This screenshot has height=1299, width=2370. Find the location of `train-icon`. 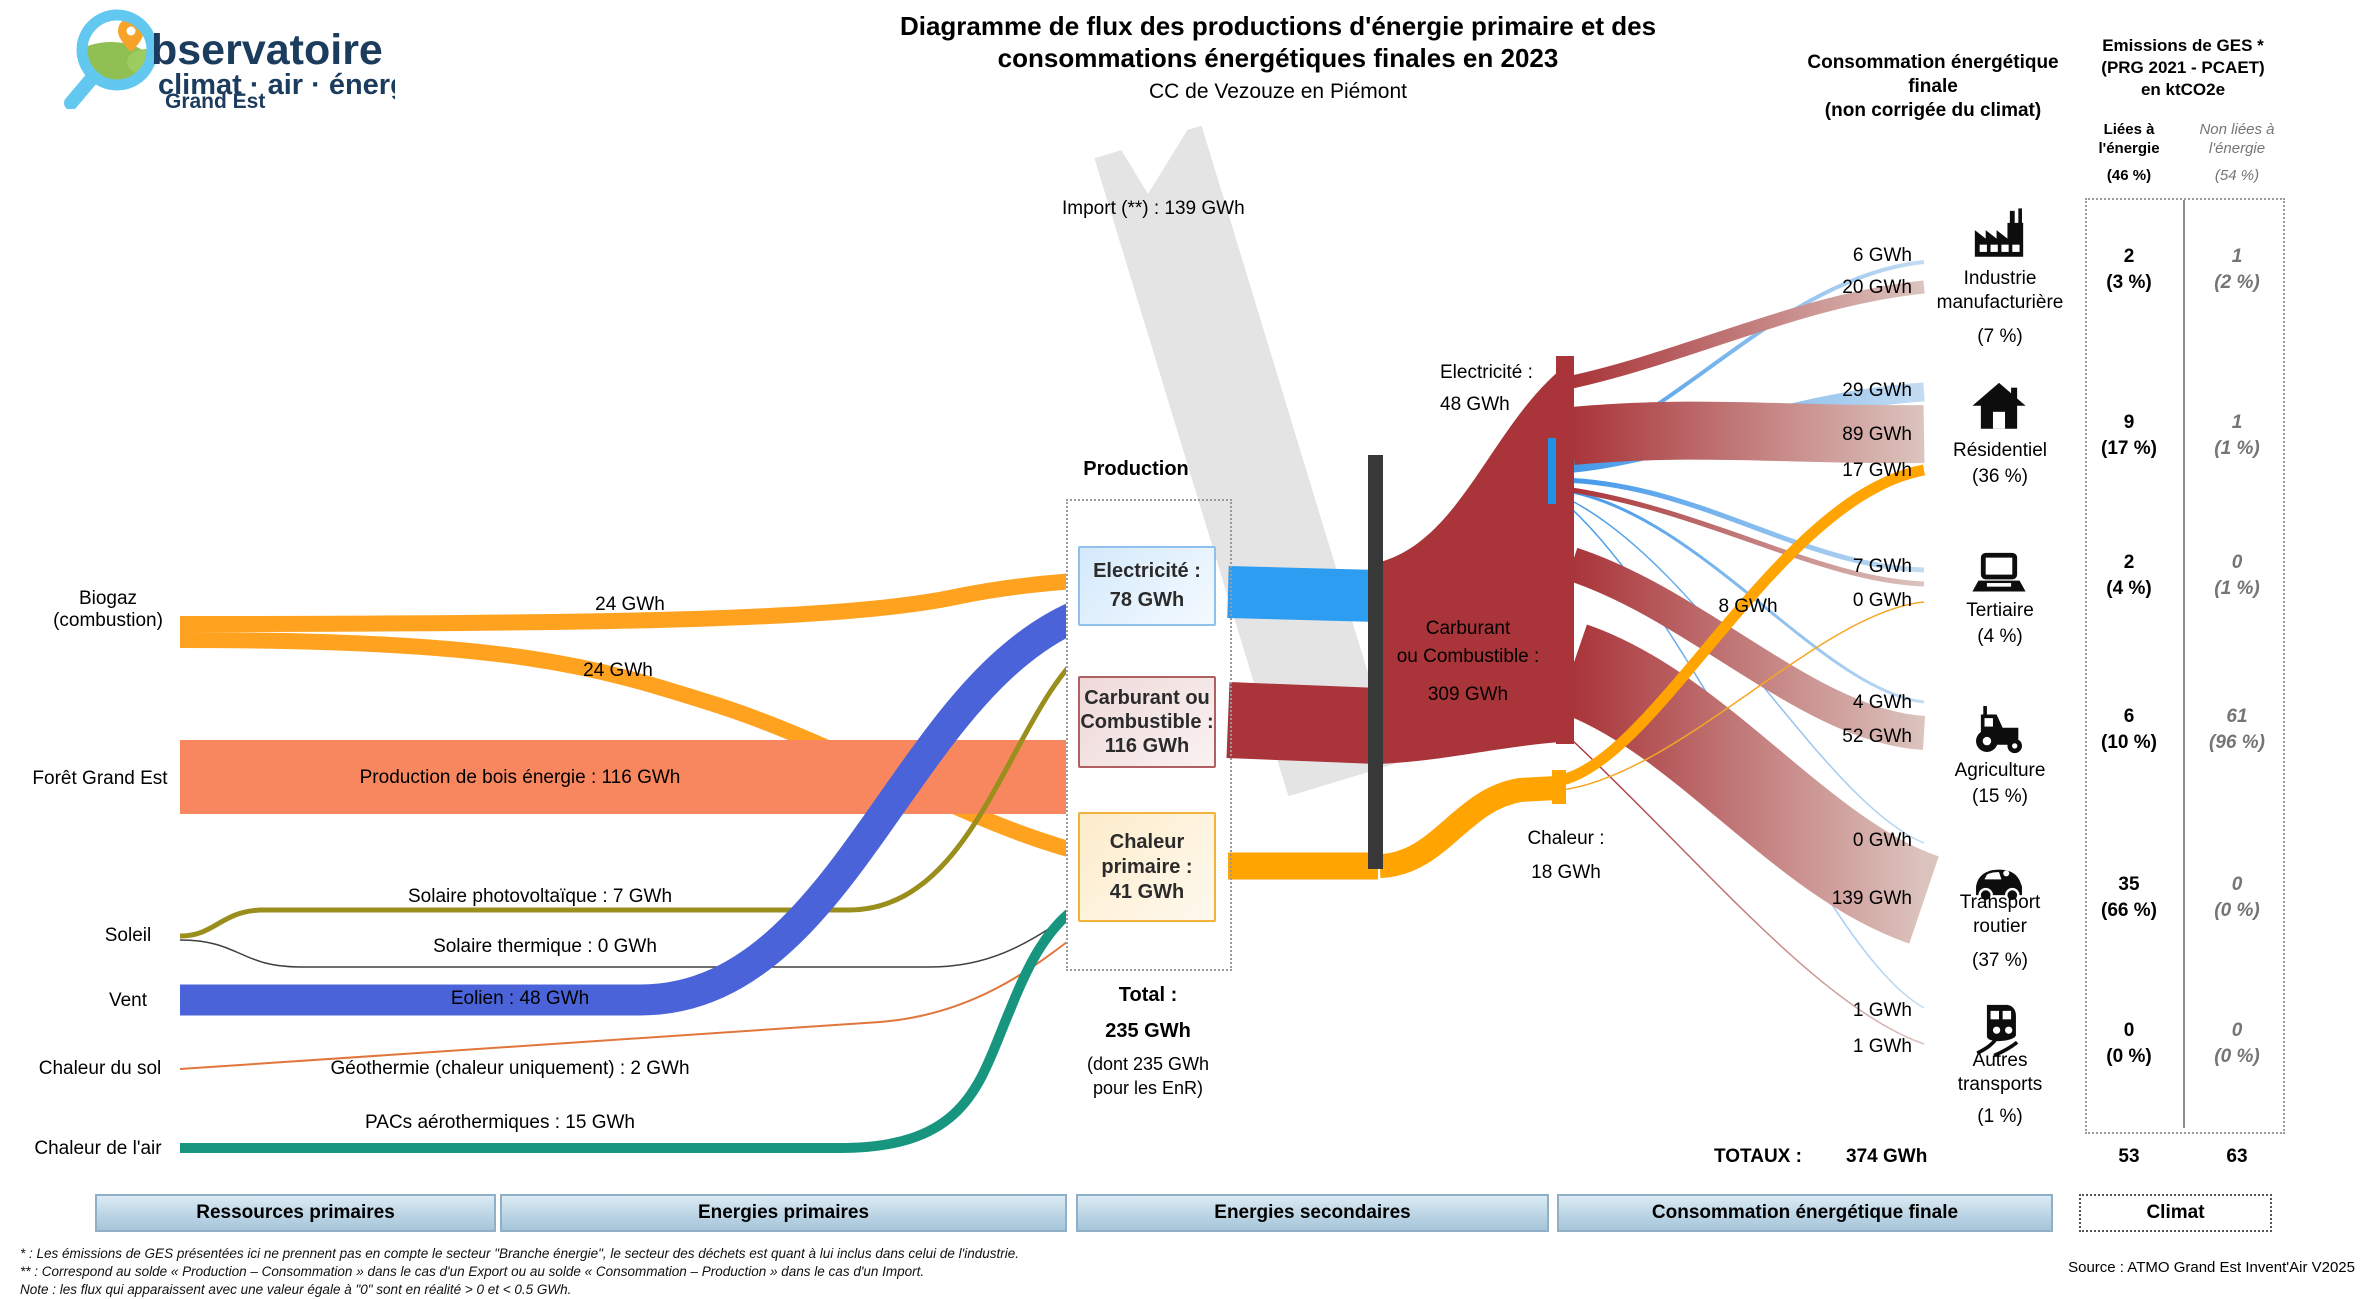

train-icon is located at coordinates (1997, 1031).